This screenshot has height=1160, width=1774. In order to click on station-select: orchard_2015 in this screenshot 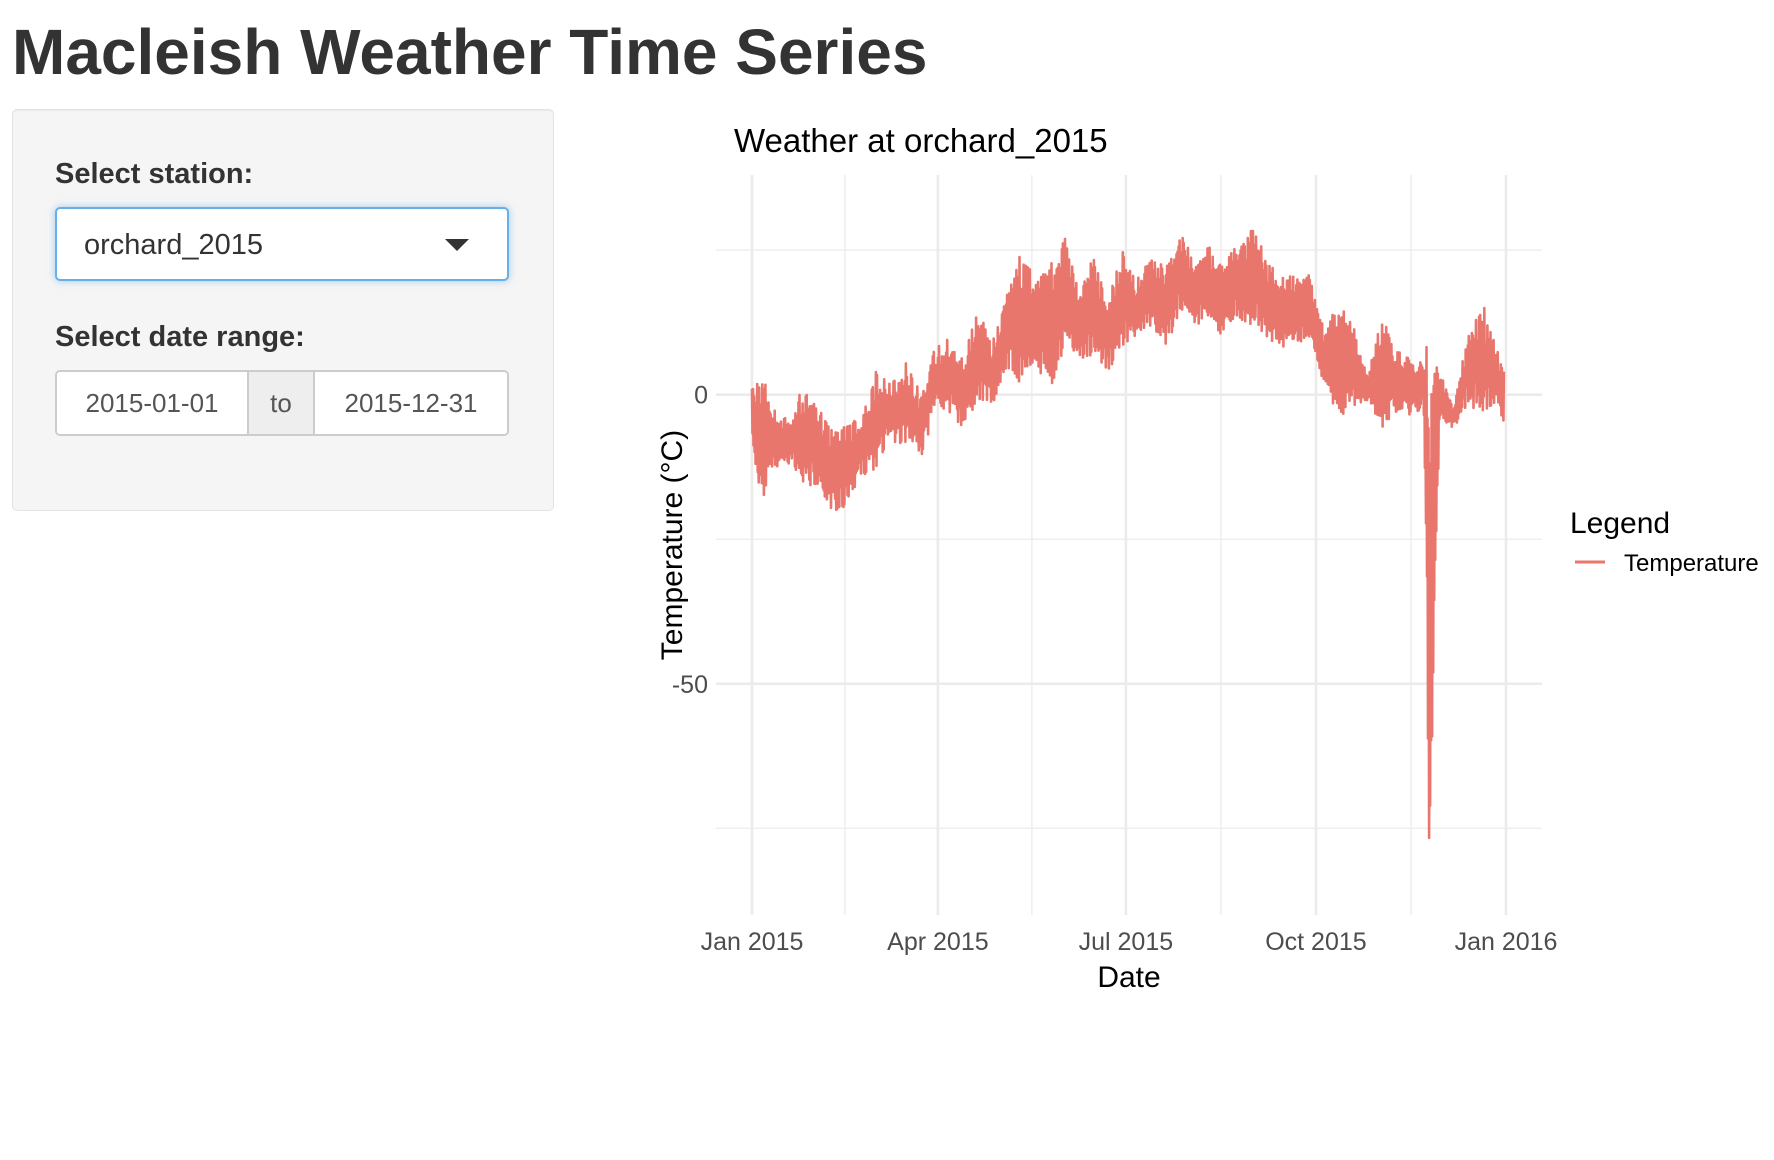, I will do `click(282, 244)`.